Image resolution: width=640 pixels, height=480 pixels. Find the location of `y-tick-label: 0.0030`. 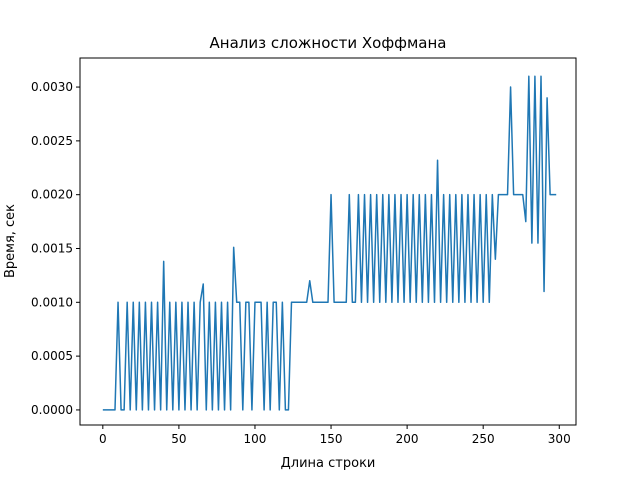

y-tick-label: 0.0030 is located at coordinates (52, 87).